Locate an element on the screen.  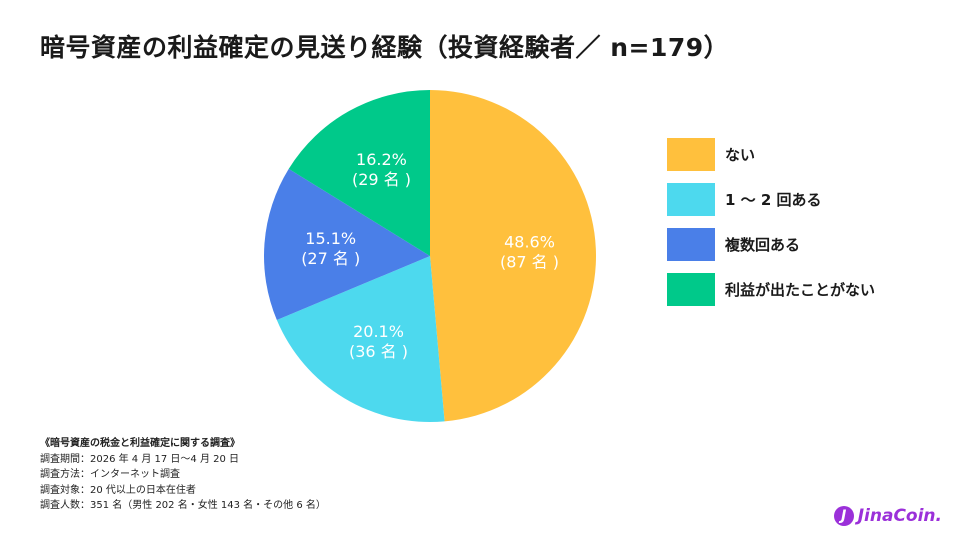
slice-percent-label: 15.1% is located at coordinates (330, 238).